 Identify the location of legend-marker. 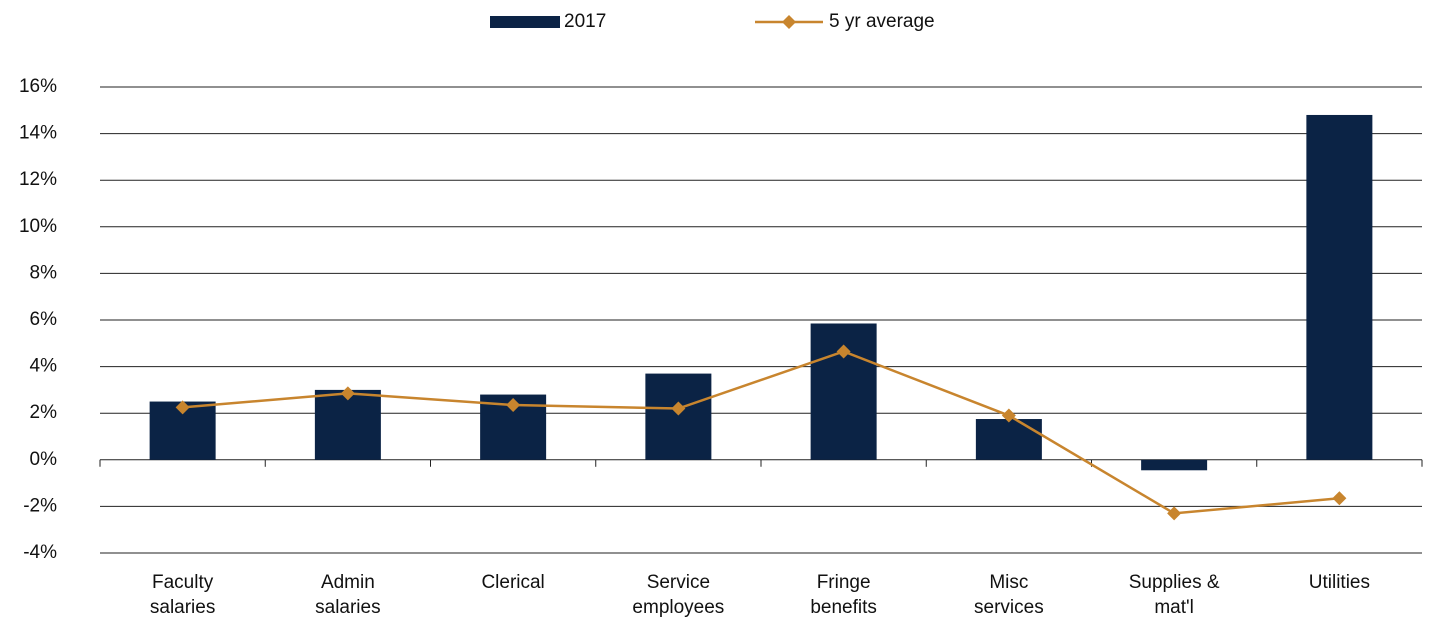
(789, 22).